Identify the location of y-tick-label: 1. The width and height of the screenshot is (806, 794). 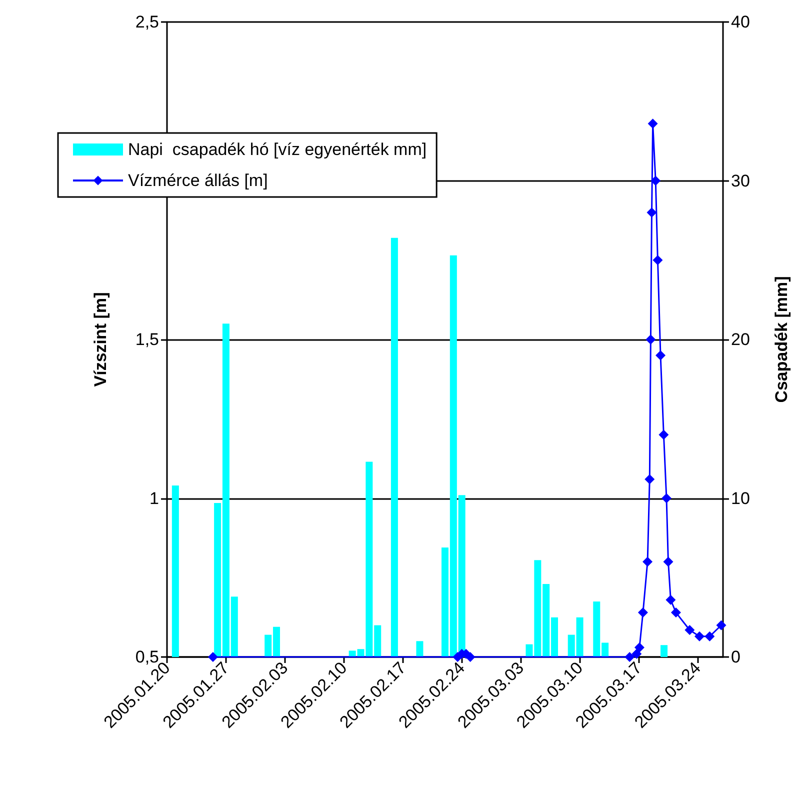
(154, 498).